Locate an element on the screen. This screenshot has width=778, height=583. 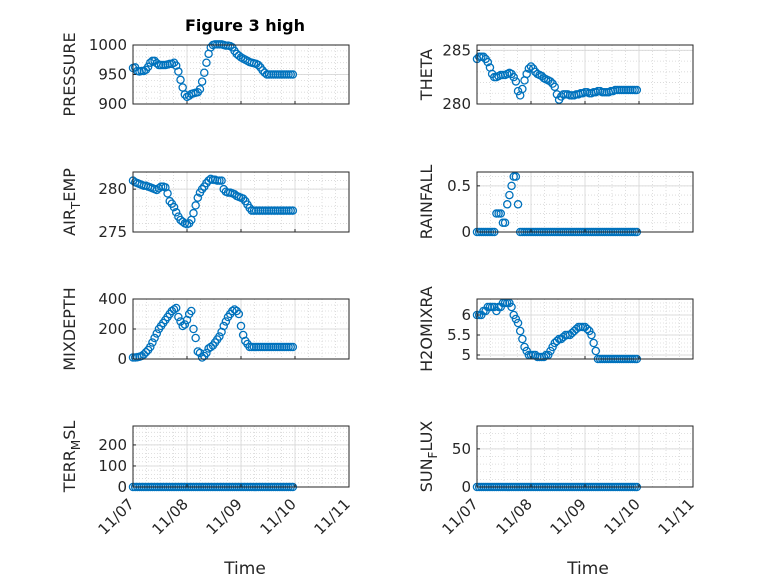
y-tick-label: 0.5 is located at coordinates (459, 186).